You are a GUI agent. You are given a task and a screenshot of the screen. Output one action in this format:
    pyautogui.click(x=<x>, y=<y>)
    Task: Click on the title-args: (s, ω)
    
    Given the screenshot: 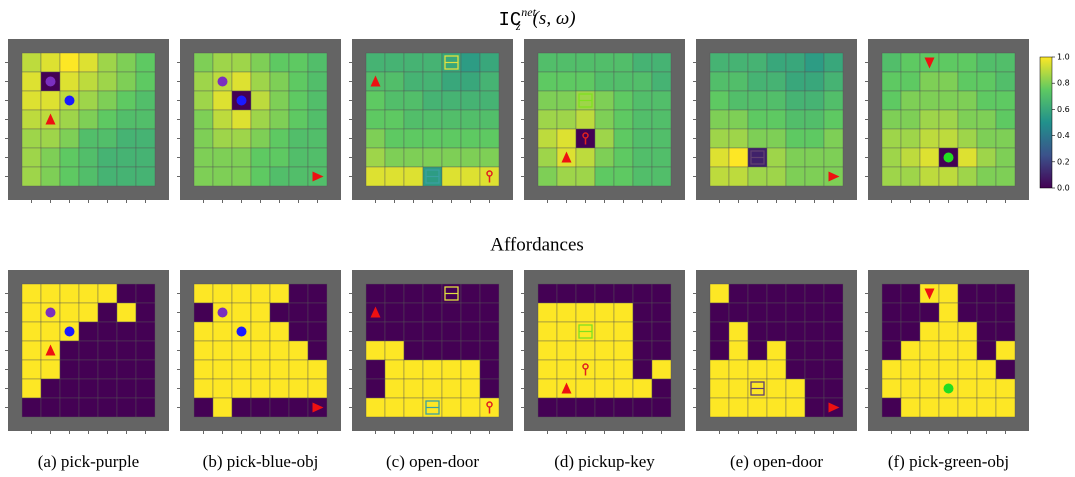 What is the action you would take?
    pyautogui.click(x=554, y=18)
    